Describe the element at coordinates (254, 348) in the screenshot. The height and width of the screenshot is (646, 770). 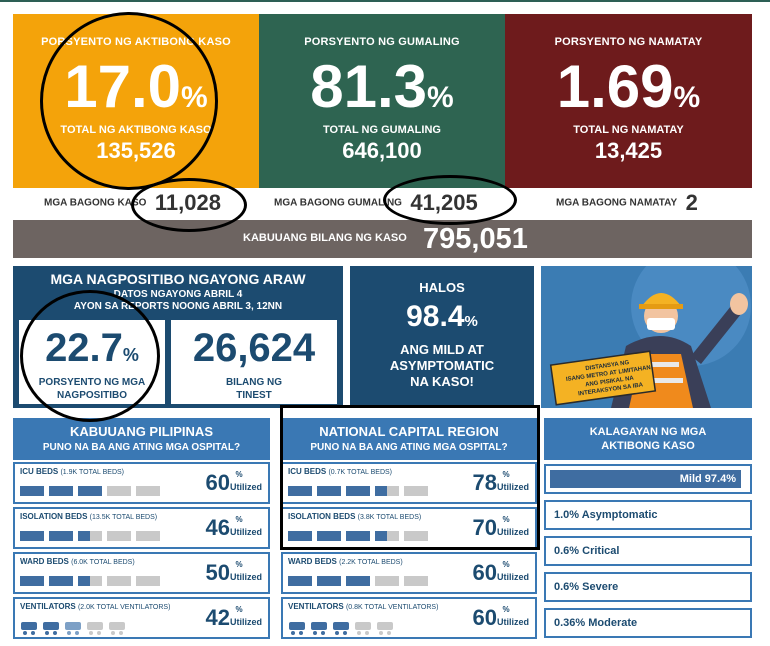
I see `tested-value: 26,624` at that location.